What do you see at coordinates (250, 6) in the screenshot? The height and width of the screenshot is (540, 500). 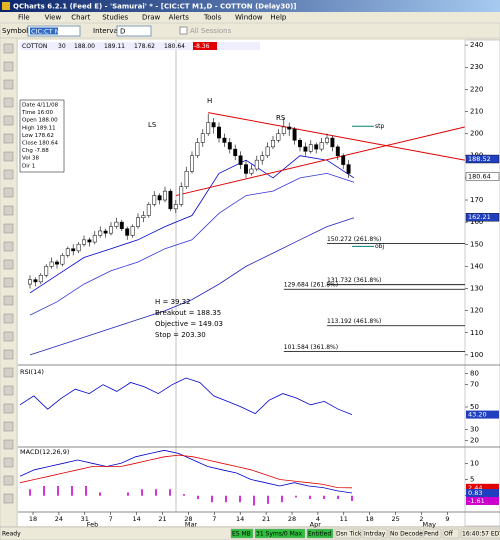 I see `title-bar` at bounding box center [250, 6].